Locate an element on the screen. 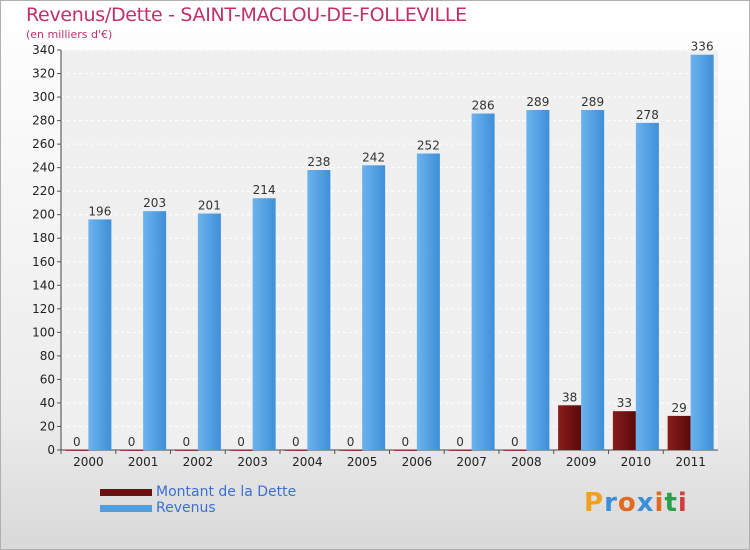 This screenshot has height=550, width=750. data-label-revenus: 286 is located at coordinates (483, 106).